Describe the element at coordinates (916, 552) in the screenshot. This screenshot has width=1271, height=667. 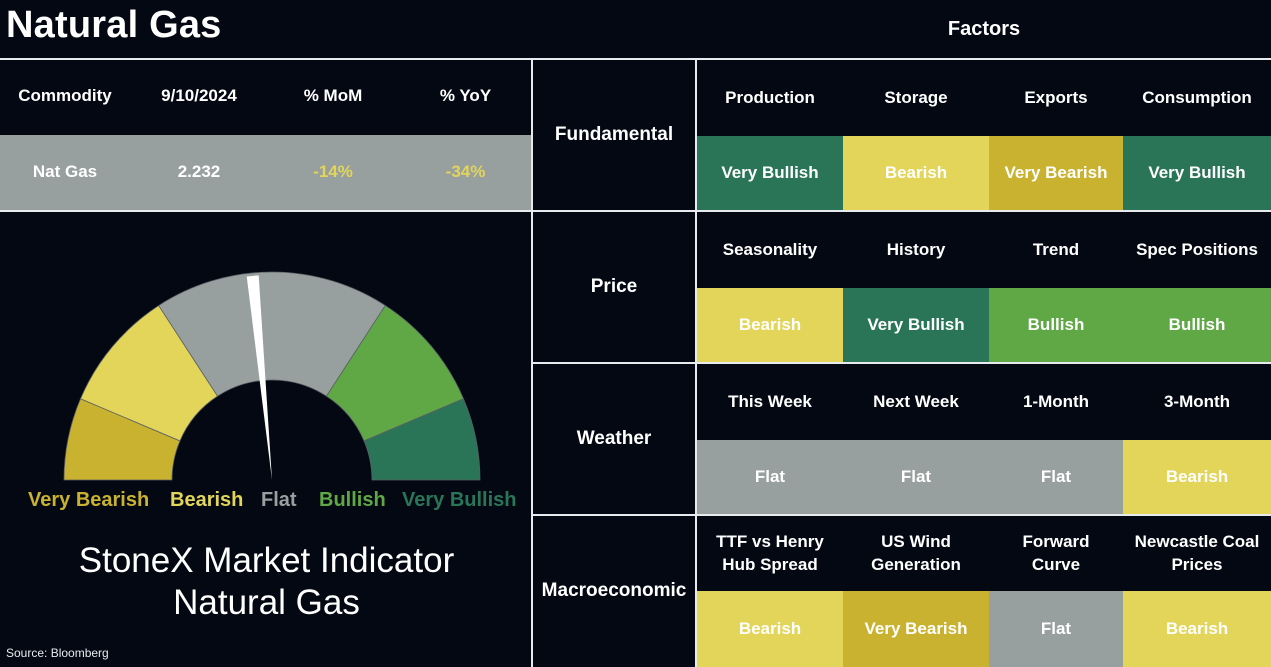
I see `factor-name-us-wind-generation: US Wind Generation` at that location.